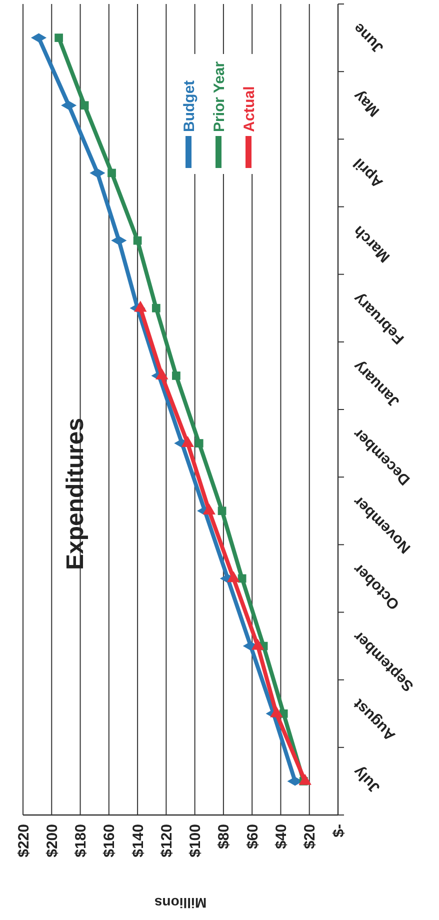 The image size is (439, 920). What do you see at coordinates (167, 841) in the screenshot?
I see `x-tick-label: $120` at bounding box center [167, 841].